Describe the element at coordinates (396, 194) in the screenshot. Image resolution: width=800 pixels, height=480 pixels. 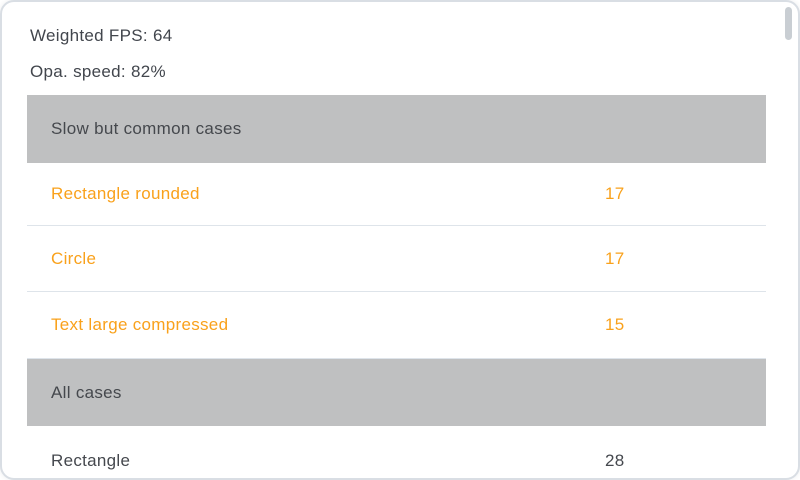
I see `table-row-rectangle-rounded: Rectangle rounded 17` at that location.